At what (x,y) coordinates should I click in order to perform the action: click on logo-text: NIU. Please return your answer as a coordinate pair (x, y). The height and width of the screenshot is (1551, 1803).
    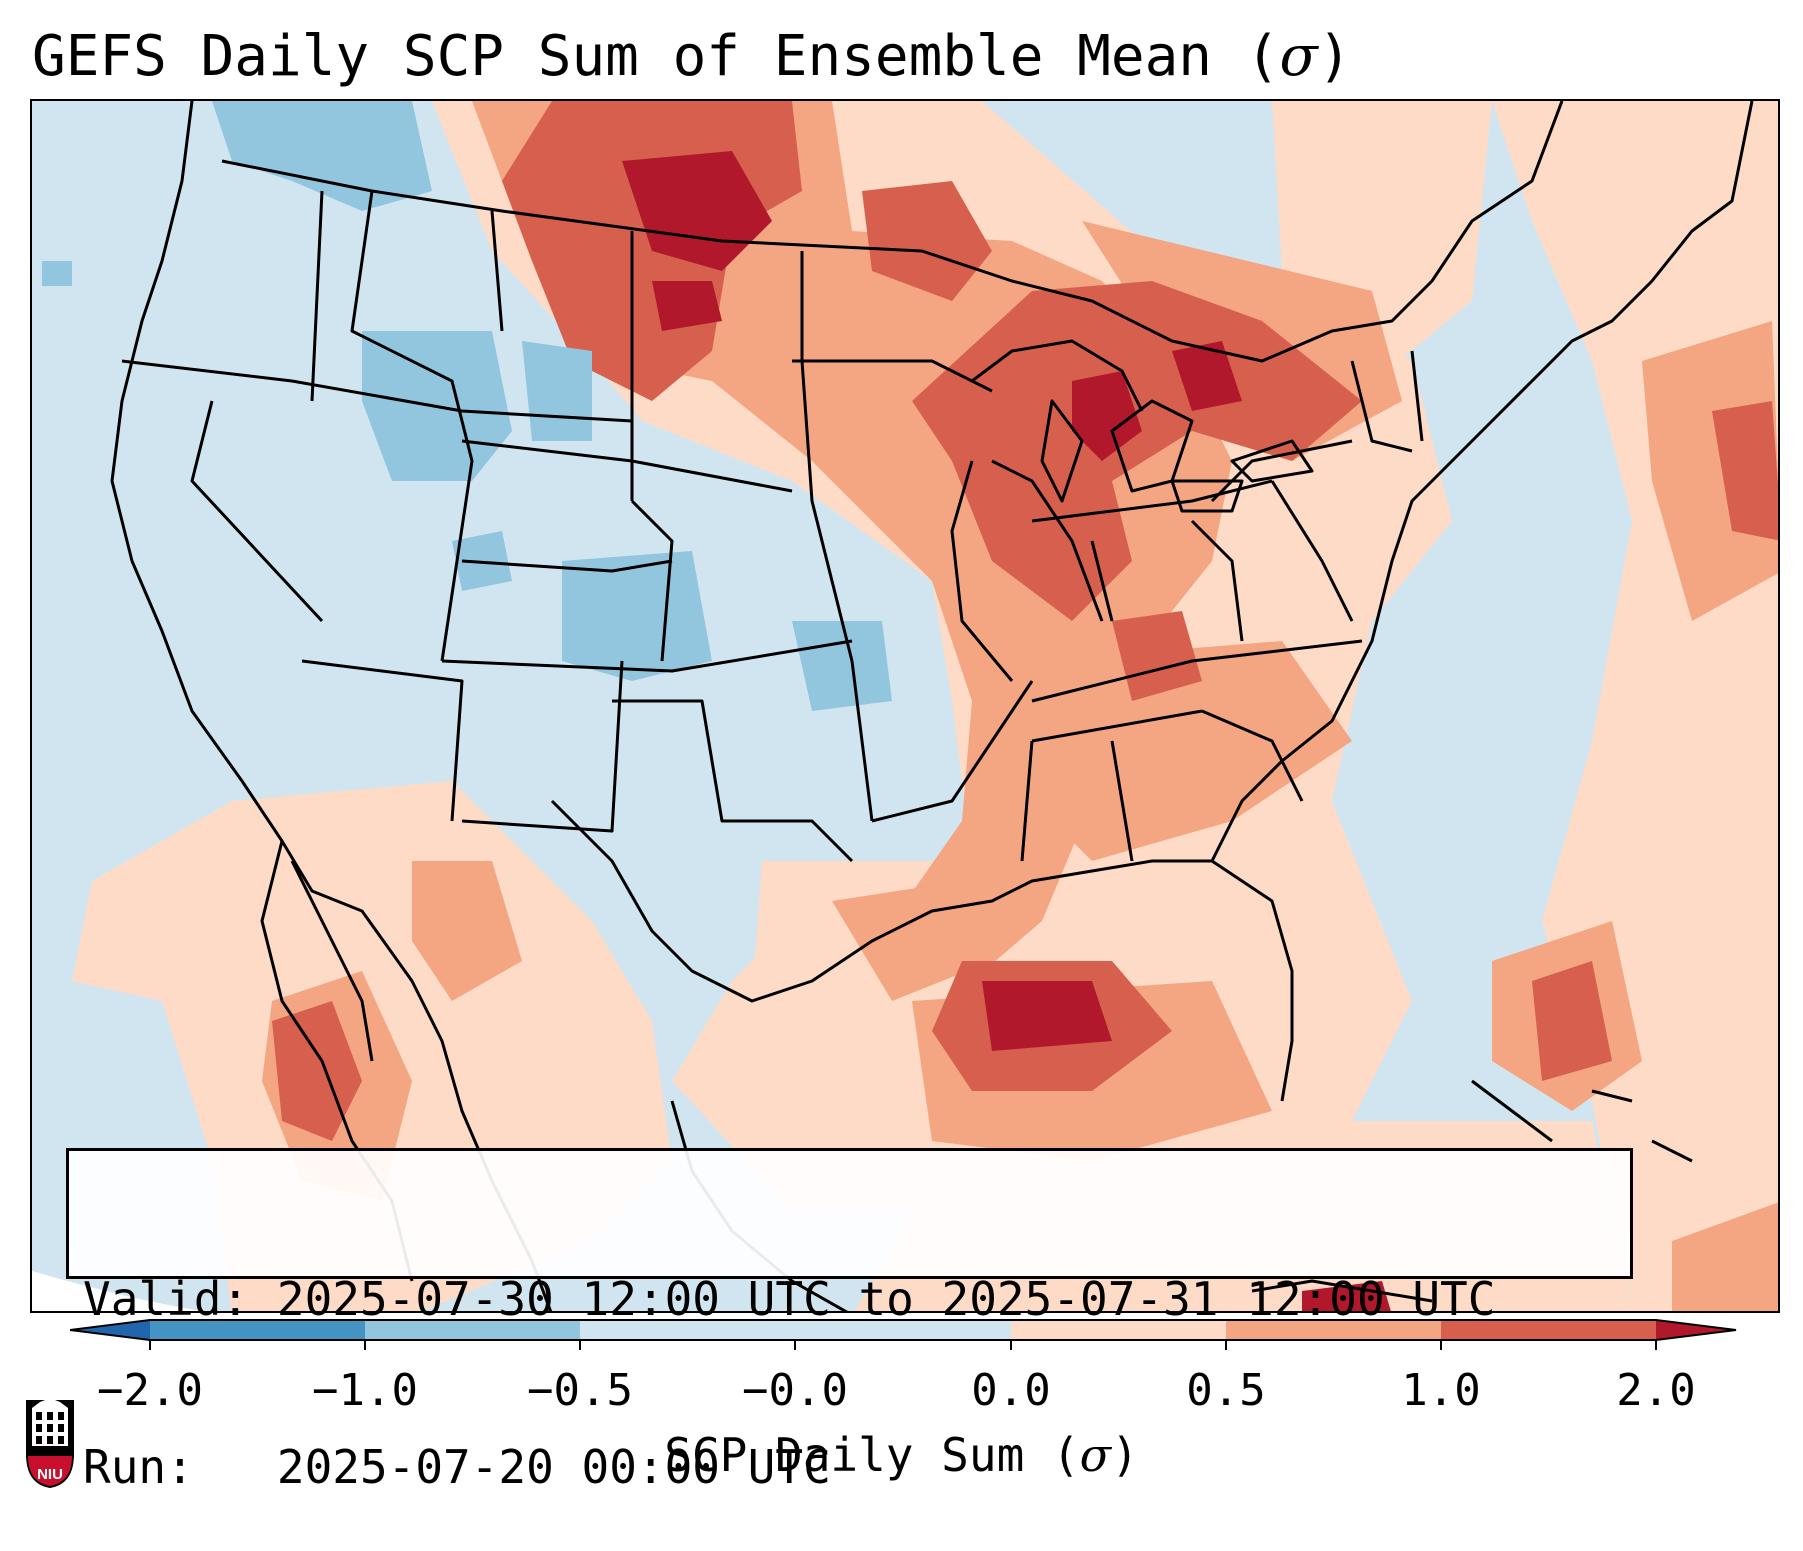
    Looking at the image, I should click on (50, 1474).